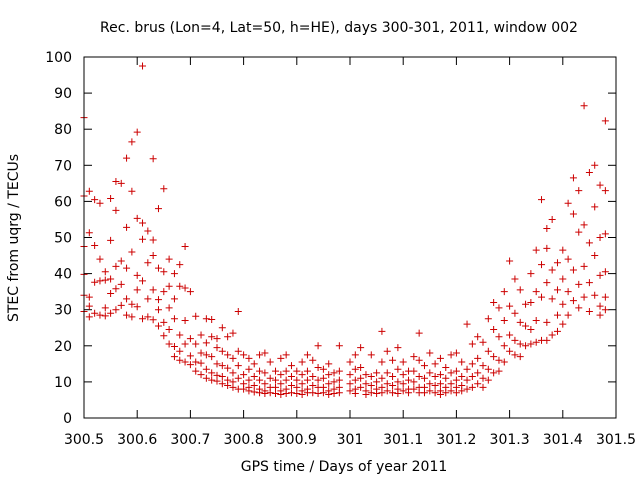  Describe the element at coordinates (297, 440) in the screenshot. I see `x-tick-label: 300.9` at that location.